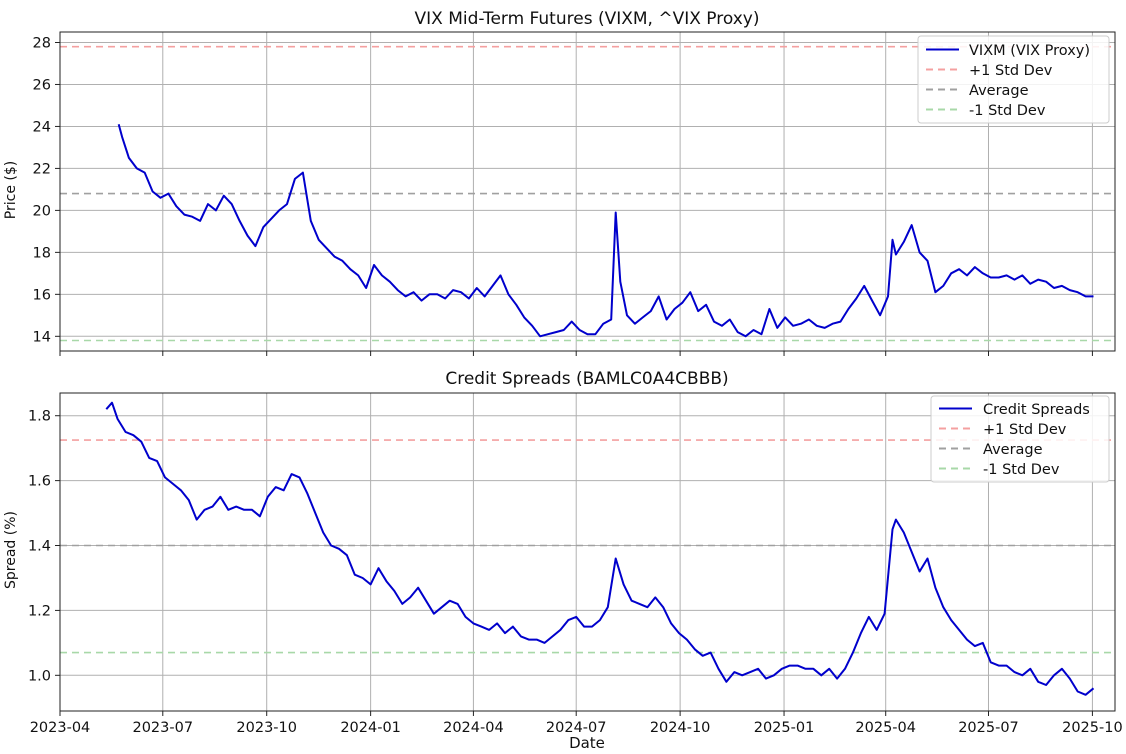 This screenshot has height=754, width=1126. What do you see at coordinates (39, 547) in the screenshot?
I see `credit-y-tick-label: 1.4` at bounding box center [39, 547].